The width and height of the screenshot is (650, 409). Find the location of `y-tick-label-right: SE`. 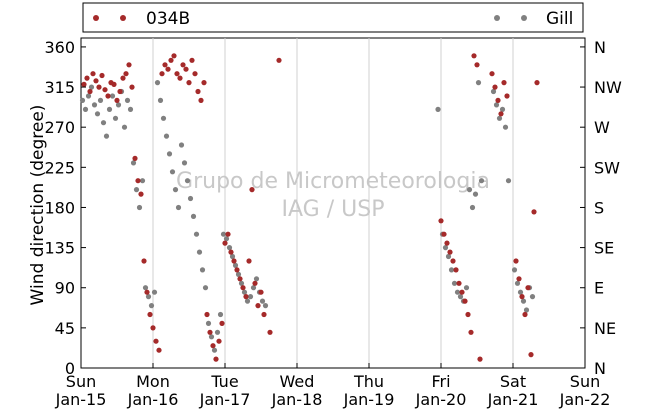

y-tick-label-right: SE is located at coordinates (604, 248).